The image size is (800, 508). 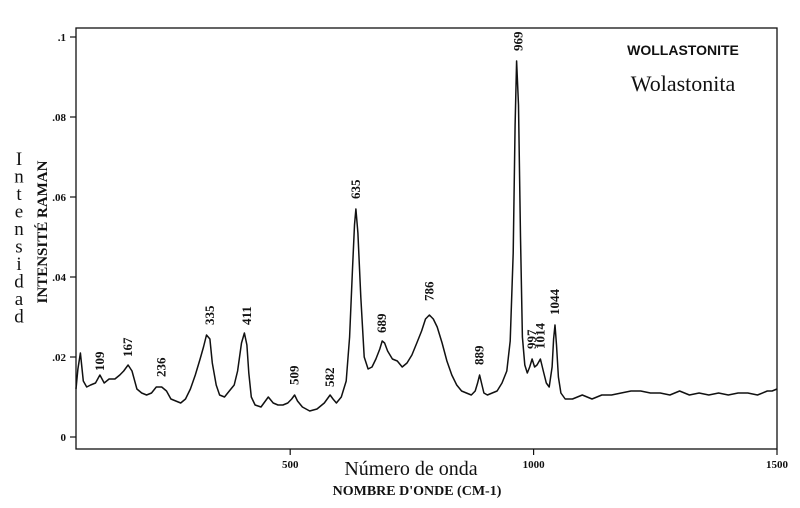 I want to click on chart-title: WOLLASTONITE, so click(x=683, y=50).